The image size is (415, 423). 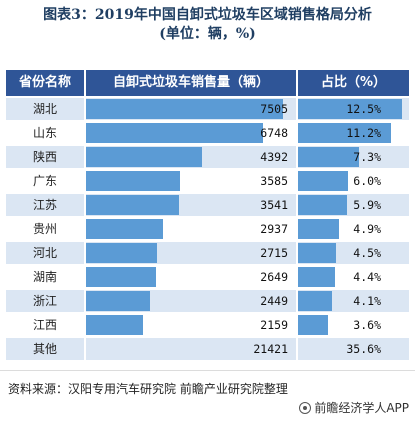 What do you see at coordinates (367, 325) in the screenshot?
I see `share-value: 3.6%` at bounding box center [367, 325].